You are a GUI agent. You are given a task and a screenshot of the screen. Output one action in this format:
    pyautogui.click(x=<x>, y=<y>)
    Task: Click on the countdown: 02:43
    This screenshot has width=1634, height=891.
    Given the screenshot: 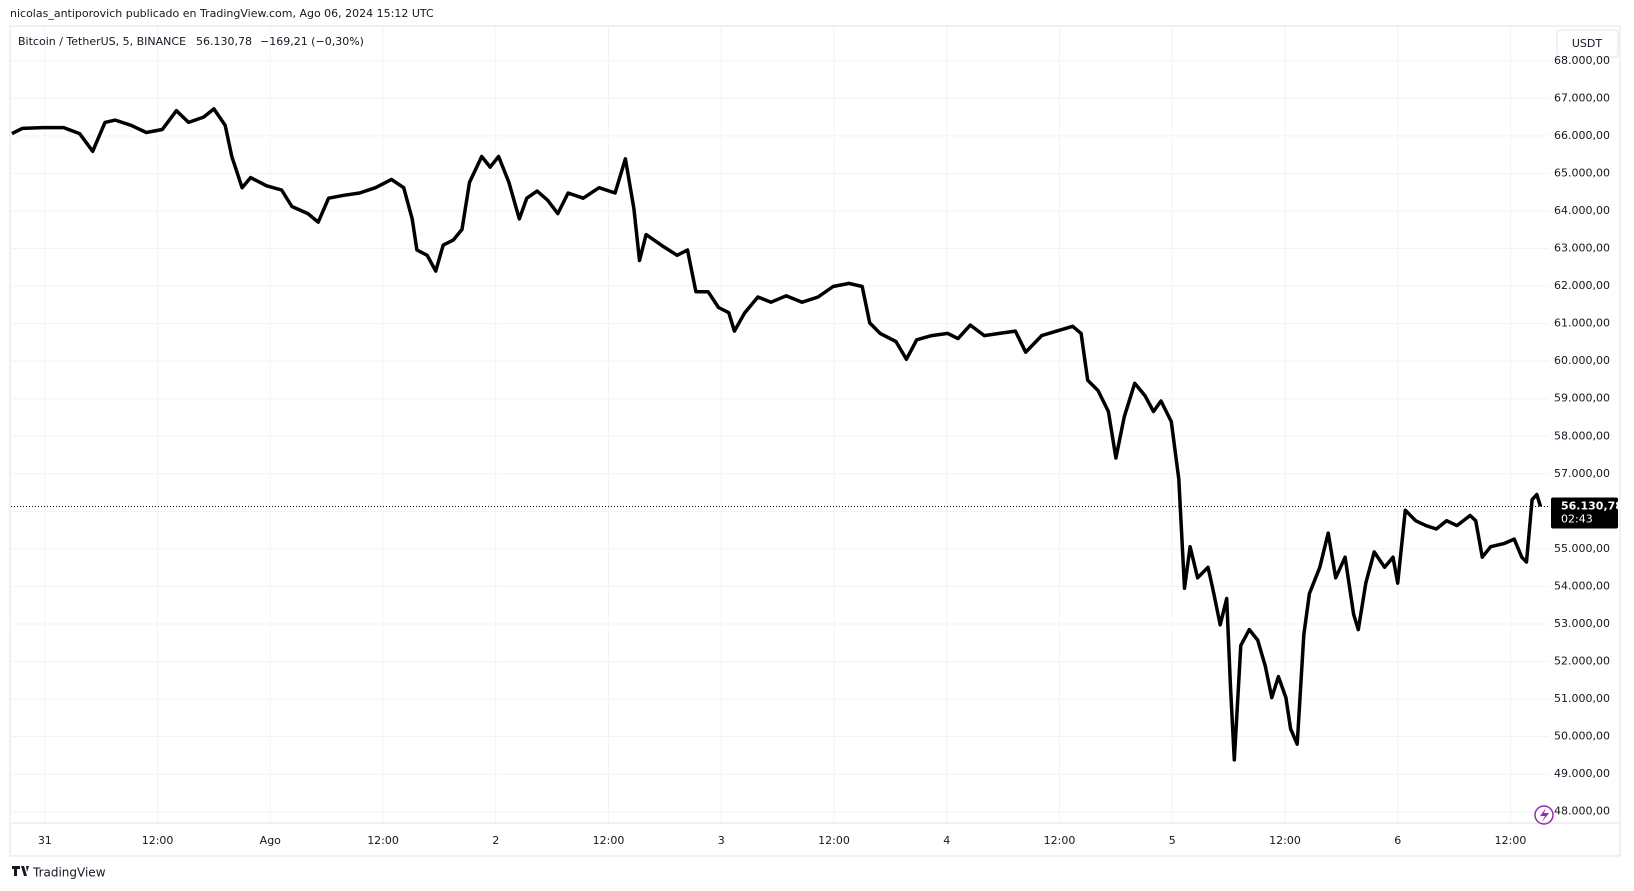 What is the action you would take?
    pyautogui.click(x=1577, y=518)
    